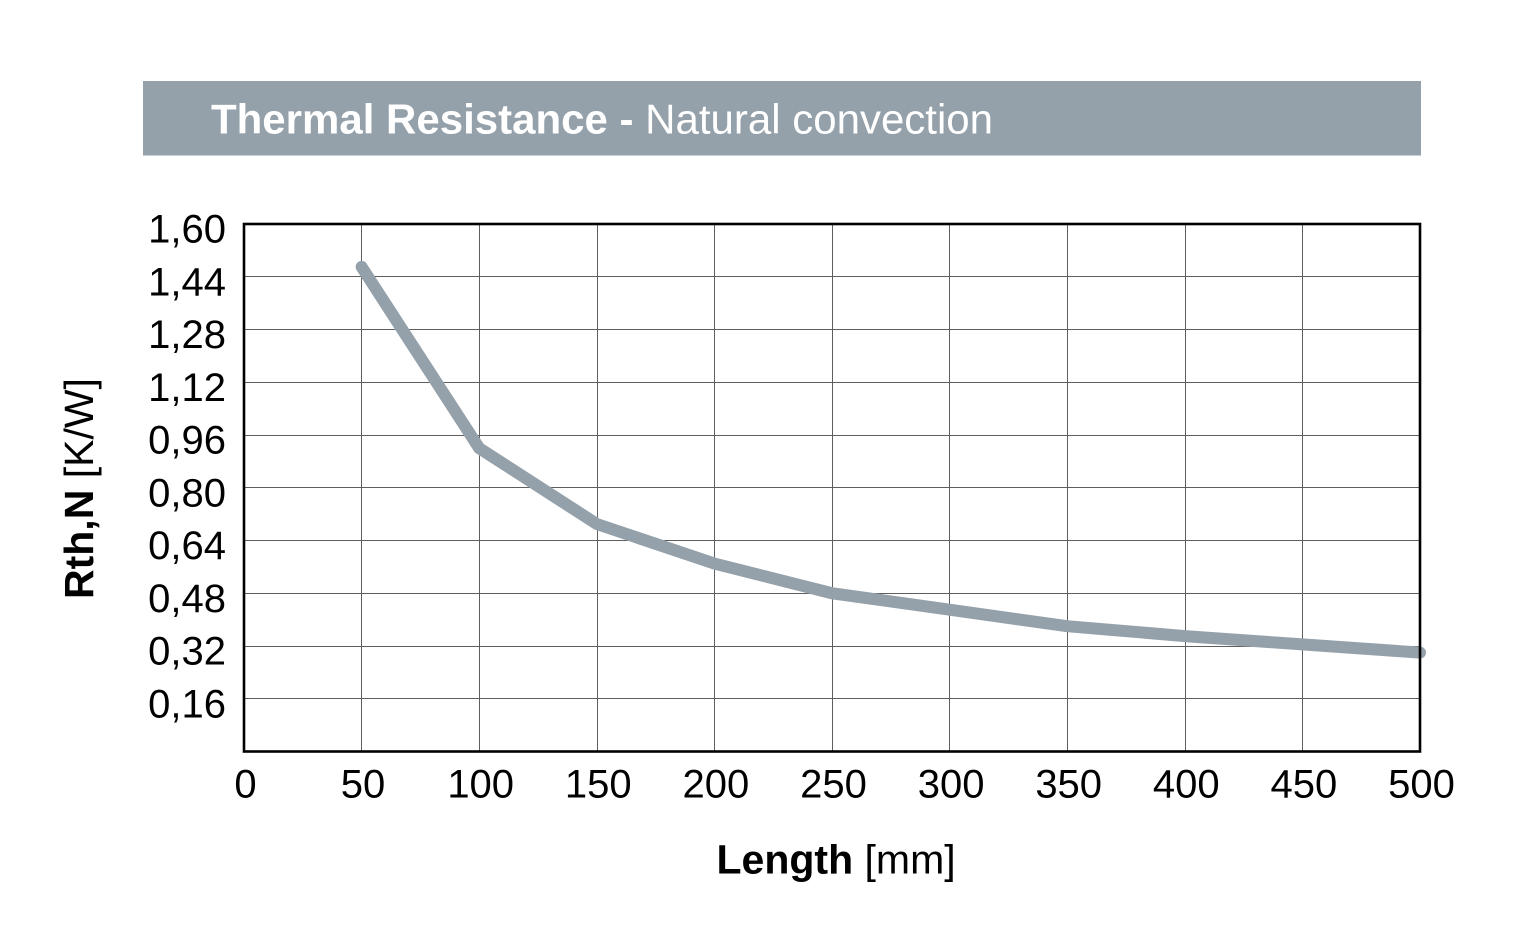 The height and width of the screenshot is (947, 1526). What do you see at coordinates (1068, 785) in the screenshot?
I see `svg-text: 350` at bounding box center [1068, 785].